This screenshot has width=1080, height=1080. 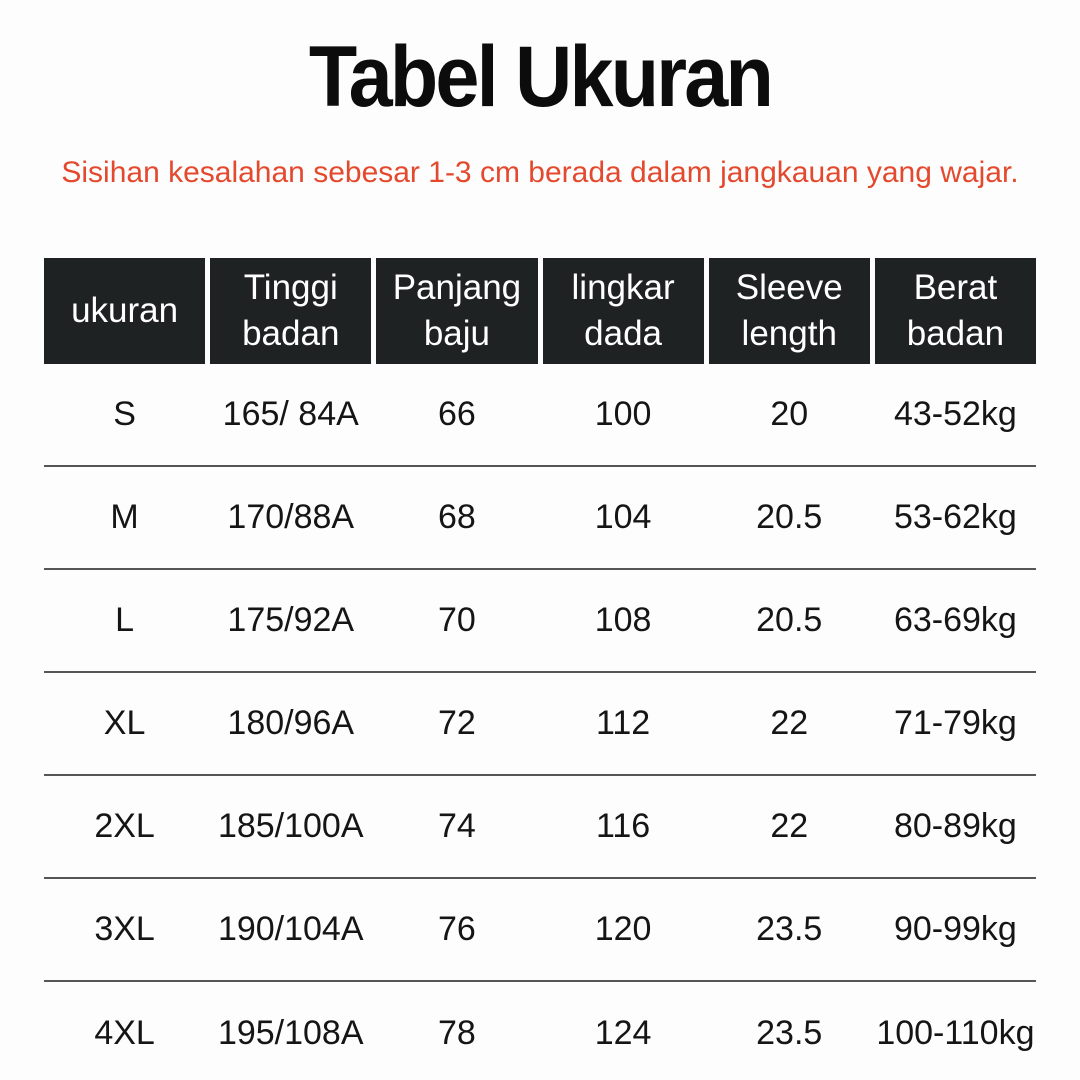 I want to click on table-cell: 170/88A, so click(x=291, y=516).